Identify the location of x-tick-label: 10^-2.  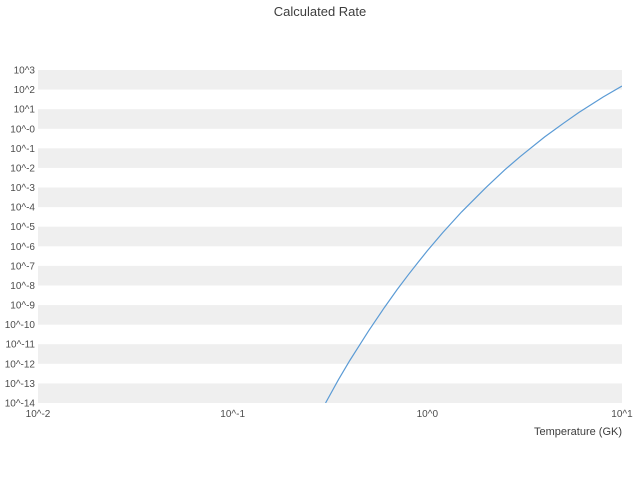
(38, 414).